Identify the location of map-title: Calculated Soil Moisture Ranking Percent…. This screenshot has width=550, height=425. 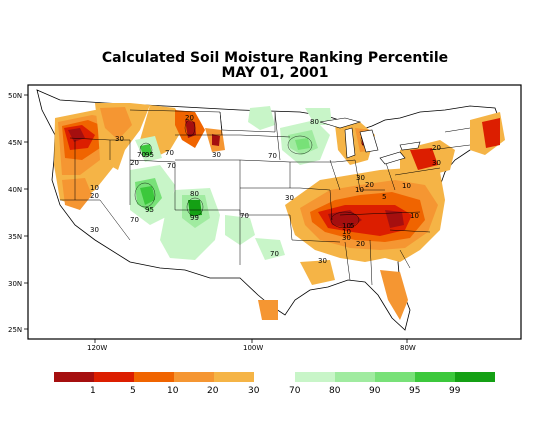
(275, 58).